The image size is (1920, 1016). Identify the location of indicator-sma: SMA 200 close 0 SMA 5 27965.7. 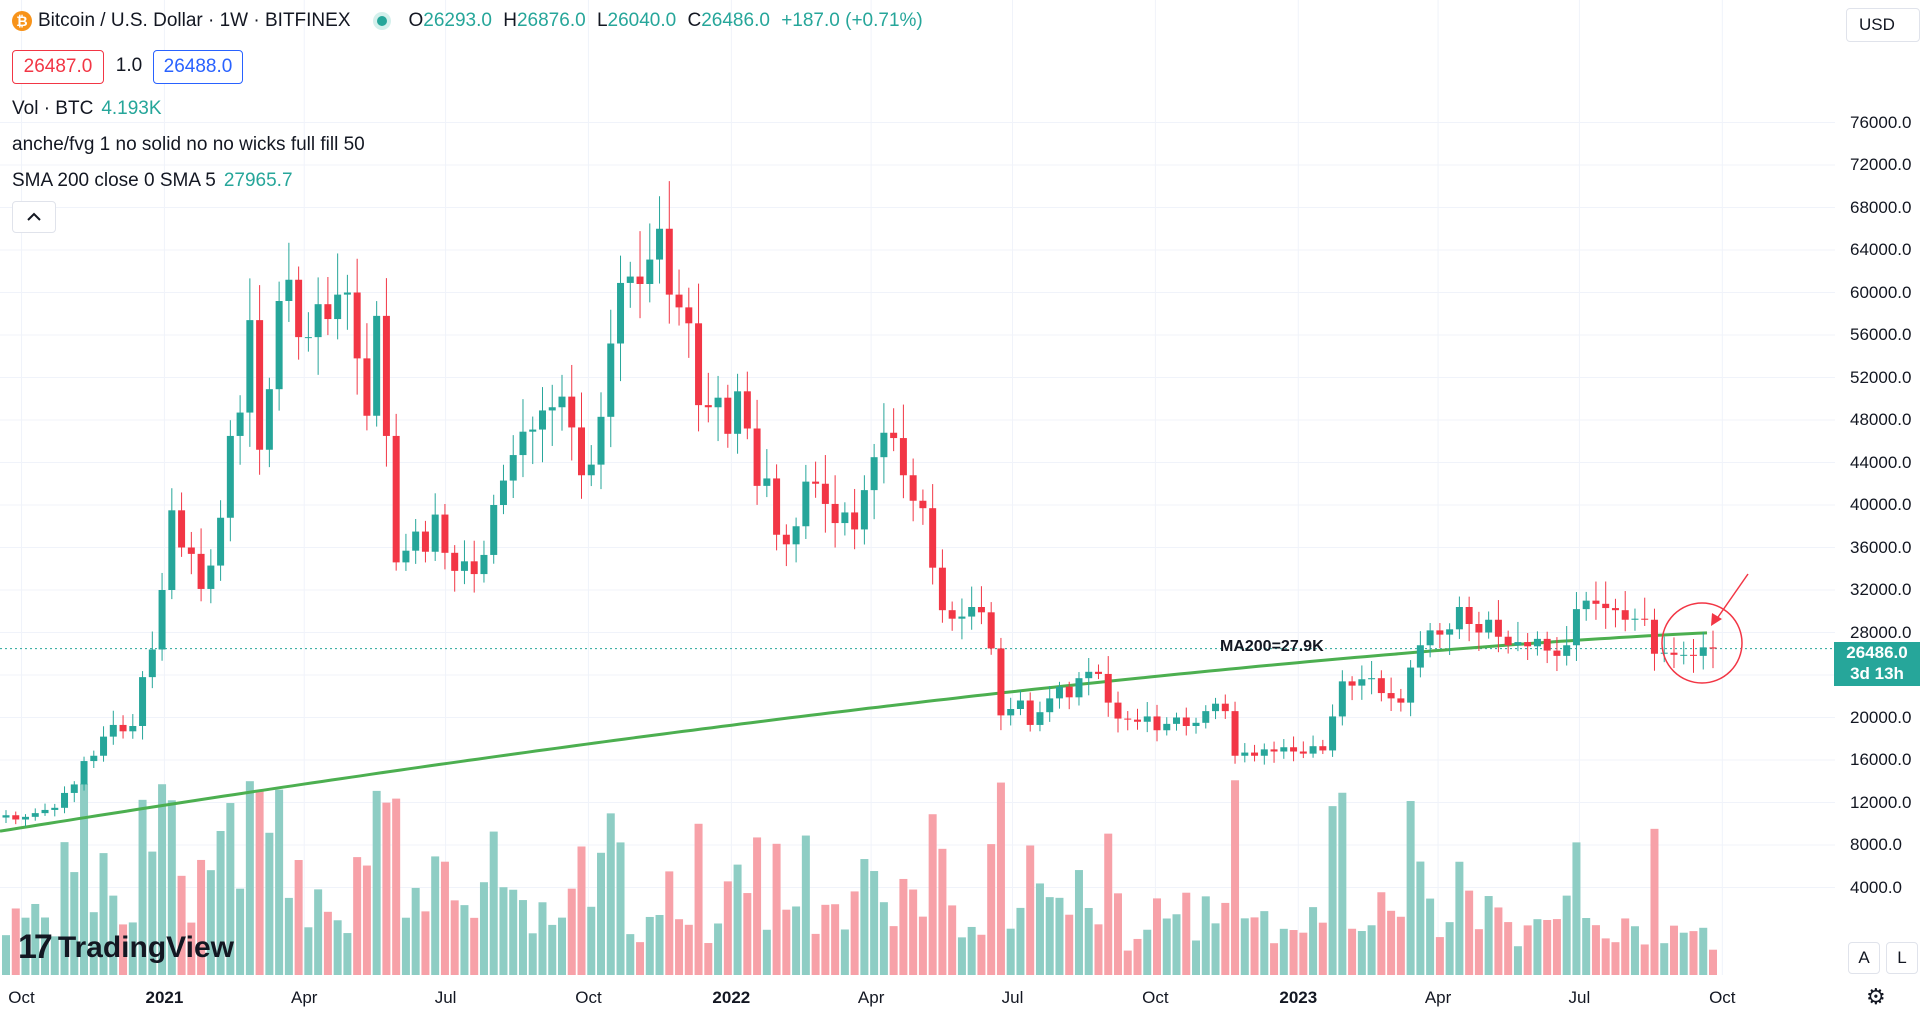
(152, 181).